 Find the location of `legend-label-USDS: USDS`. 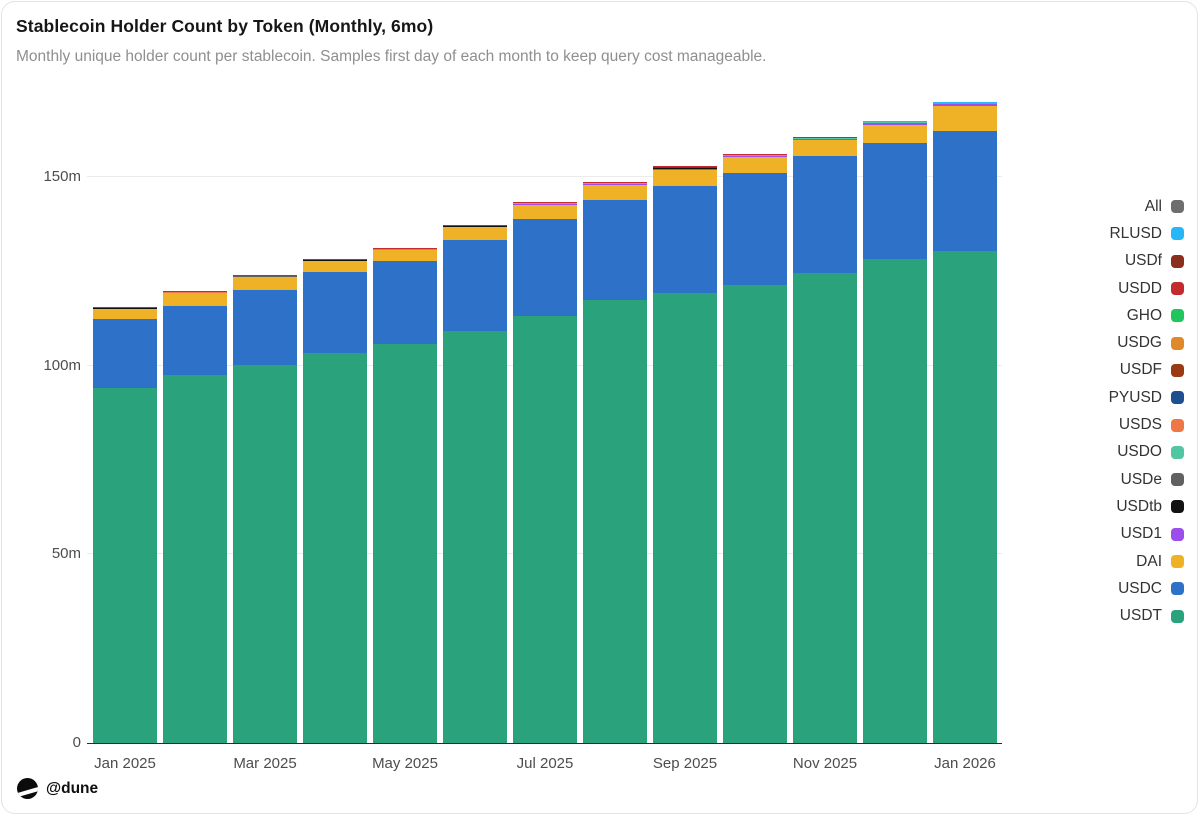

legend-label-USDS: USDS is located at coordinates (1140, 425).